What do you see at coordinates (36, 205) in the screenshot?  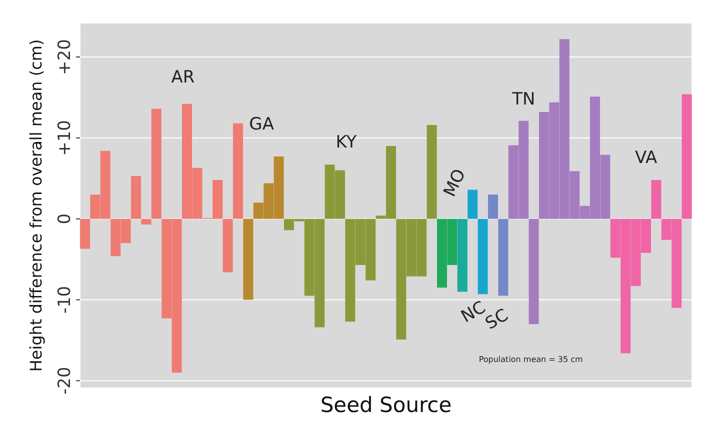 I see `y-axis-title: Height difference from overall mean (cm)` at bounding box center [36, 205].